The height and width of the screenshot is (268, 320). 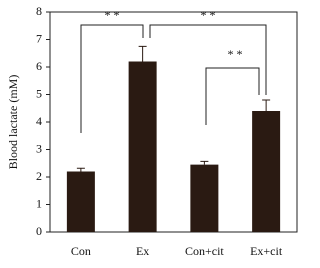 What do you see at coordinates (39, 11) in the screenshot?
I see `y-tick-label: 8` at bounding box center [39, 11].